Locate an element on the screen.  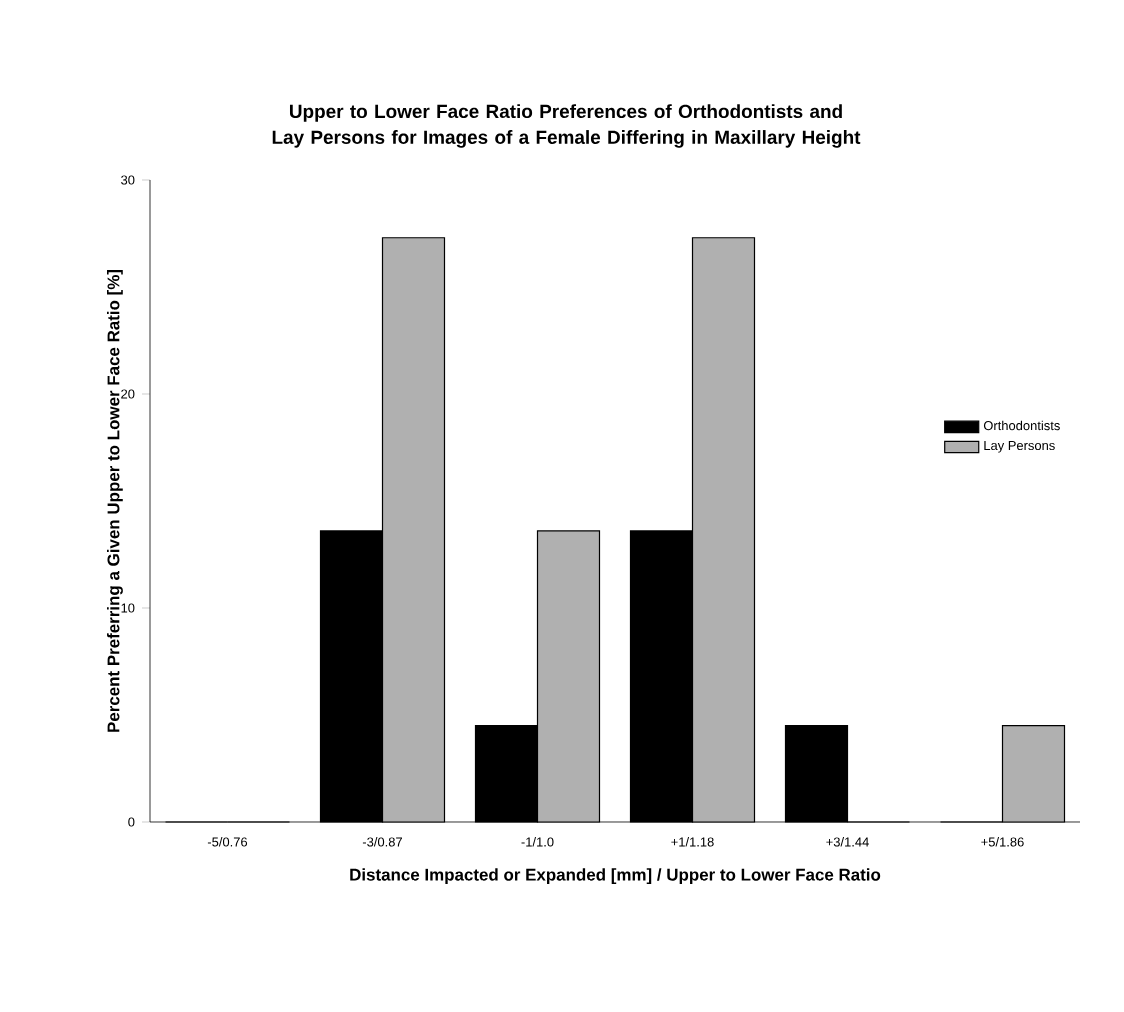
chart-title: Upper to Lower Face Ratio Preferences of Orthodontists and Lay Persons for Images of a Female Differing in Maxillary Height is located at coordinates (566, 126).